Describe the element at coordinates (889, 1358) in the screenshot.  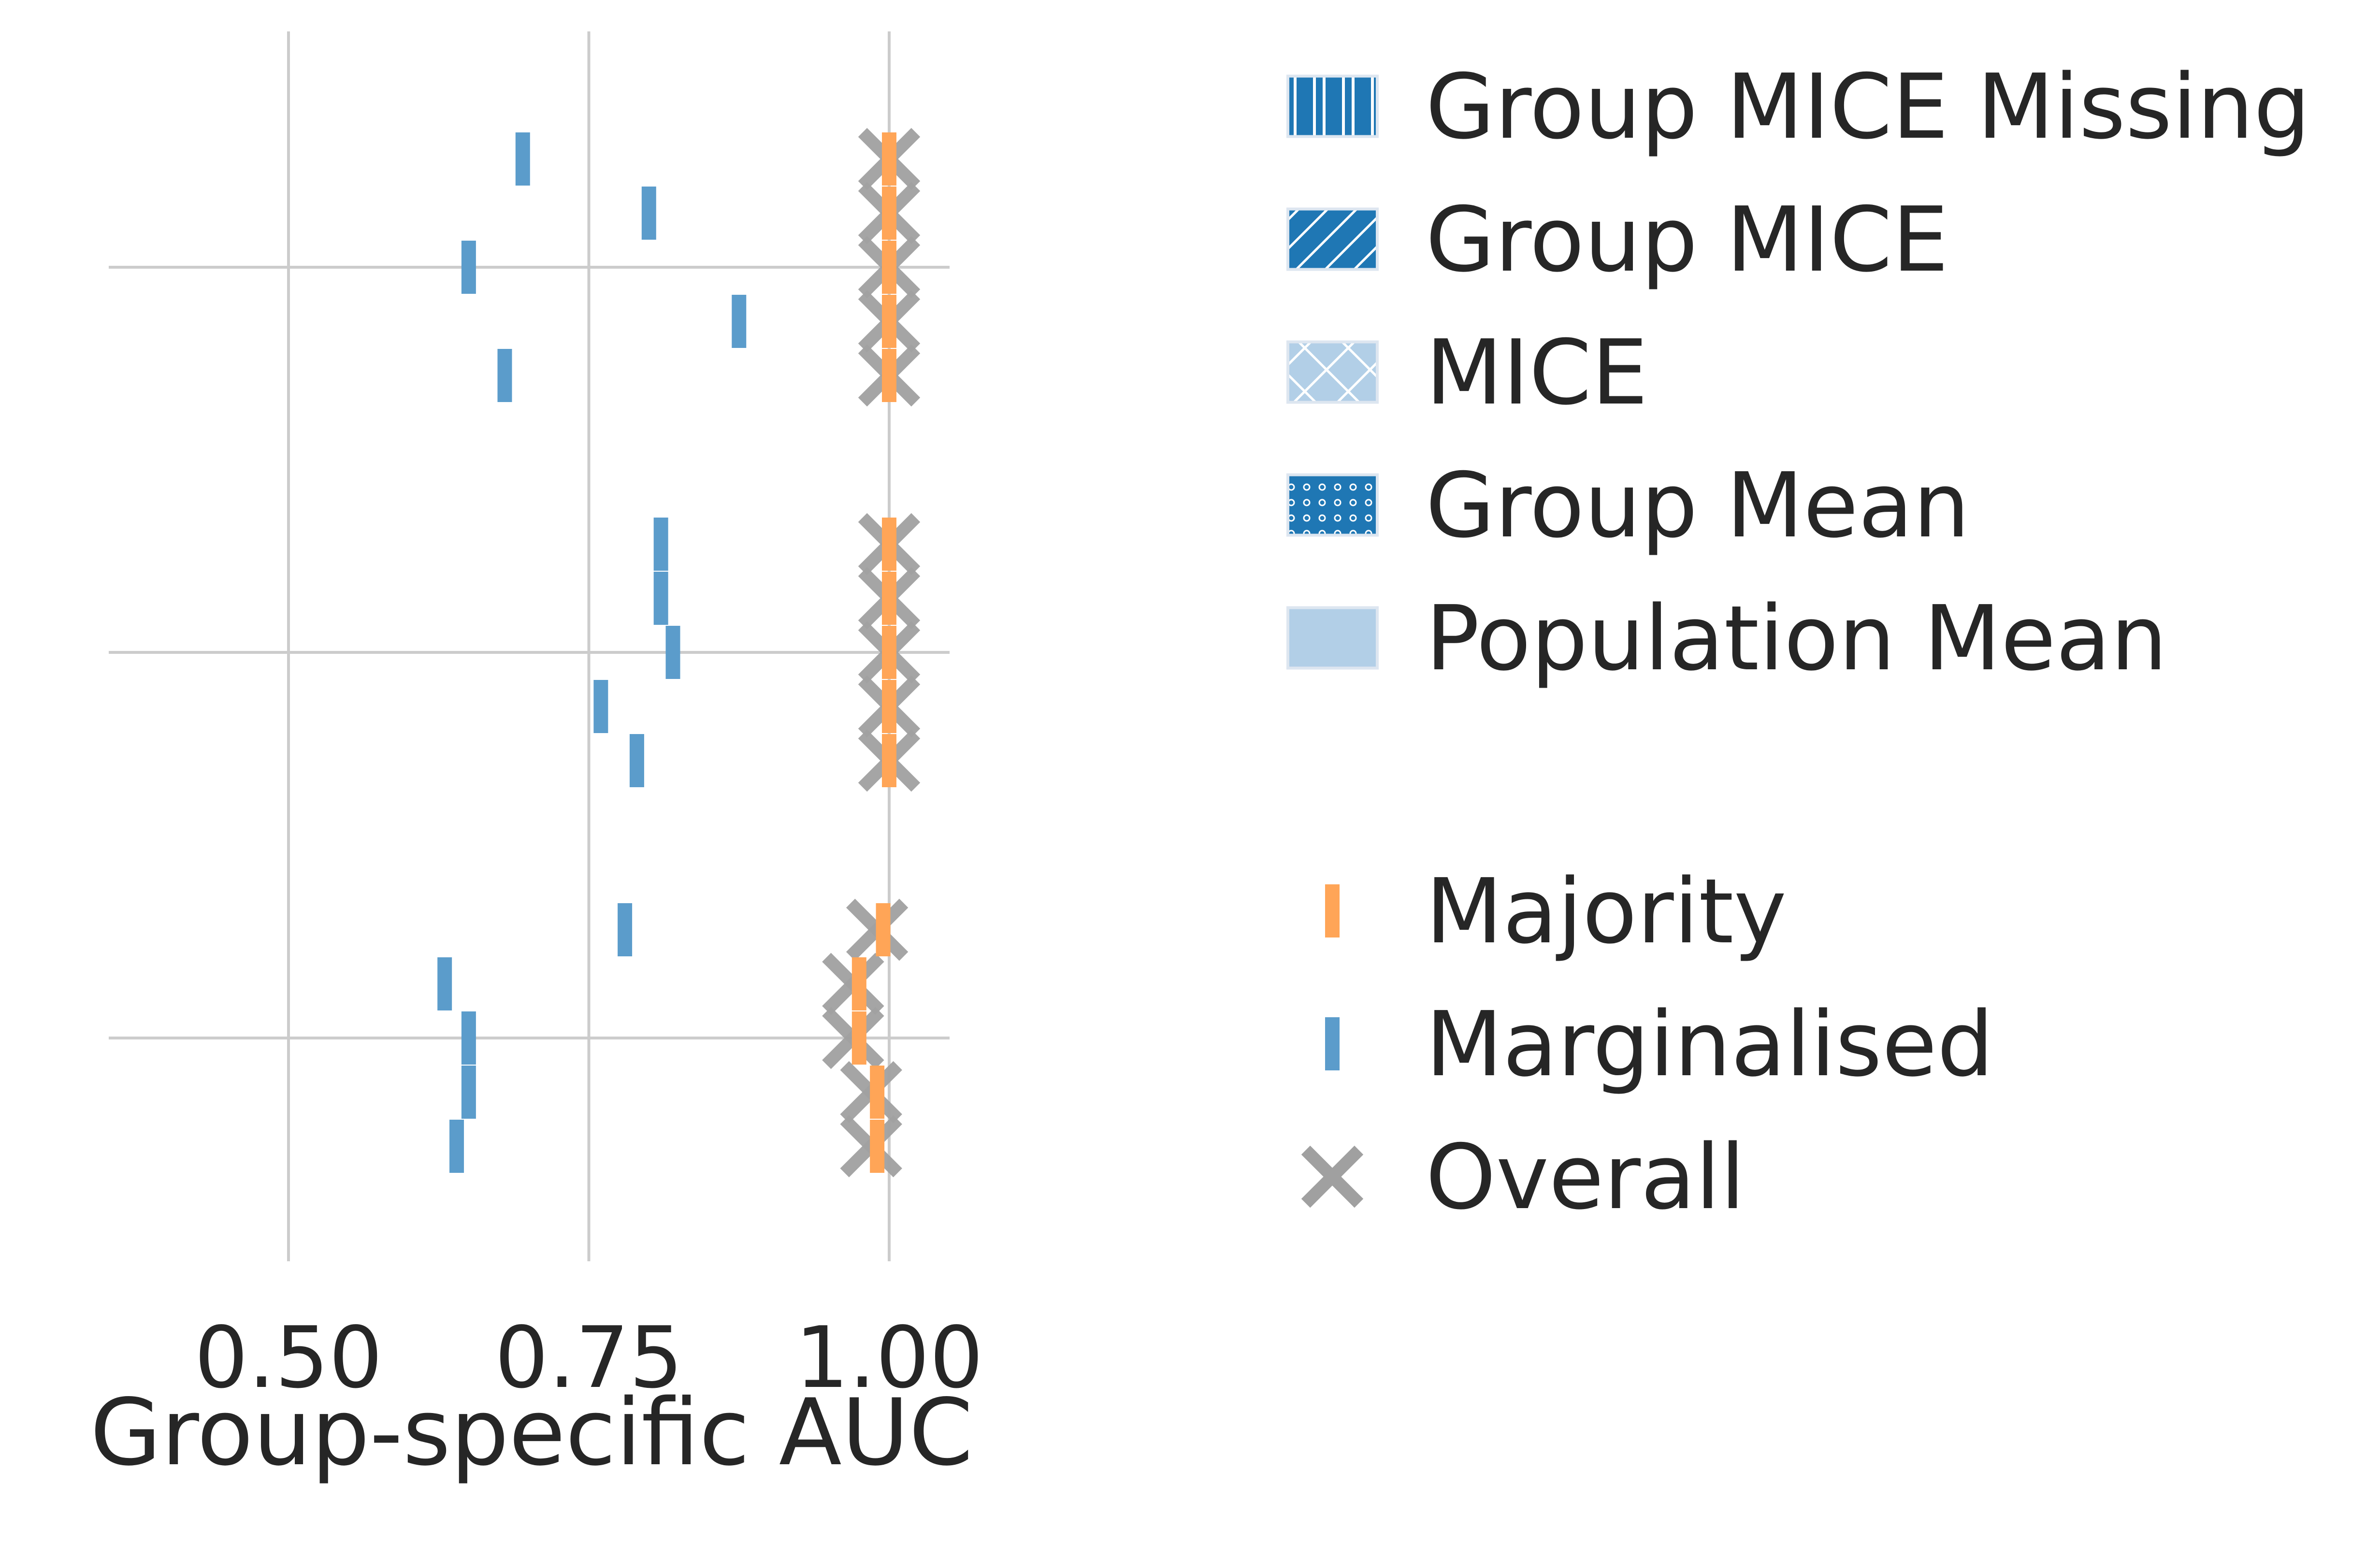
I see `x-tick-label-2: 1.00` at that location.